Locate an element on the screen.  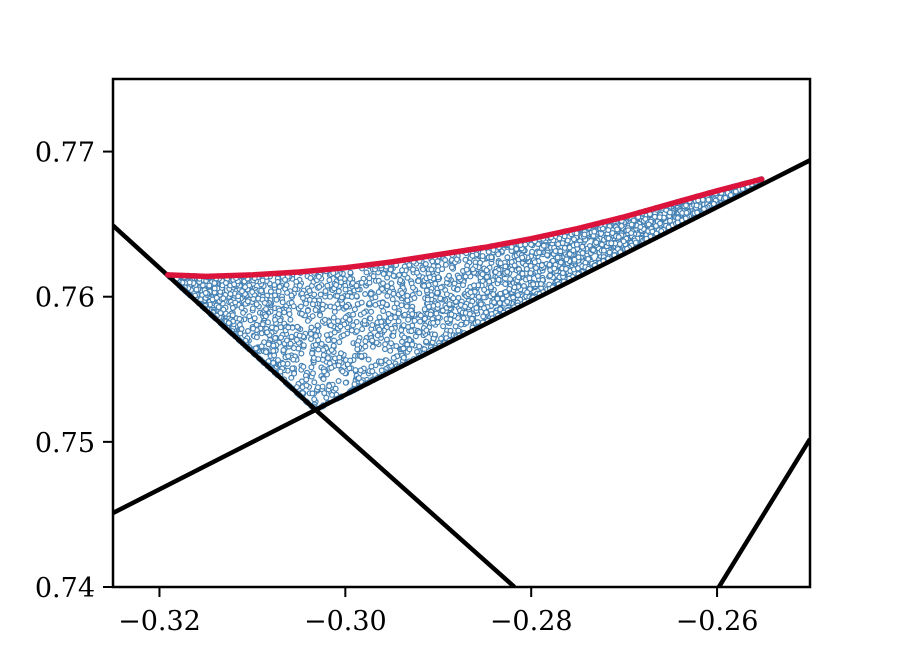
y-tick-label: 0.76 is located at coordinates (65, 298).